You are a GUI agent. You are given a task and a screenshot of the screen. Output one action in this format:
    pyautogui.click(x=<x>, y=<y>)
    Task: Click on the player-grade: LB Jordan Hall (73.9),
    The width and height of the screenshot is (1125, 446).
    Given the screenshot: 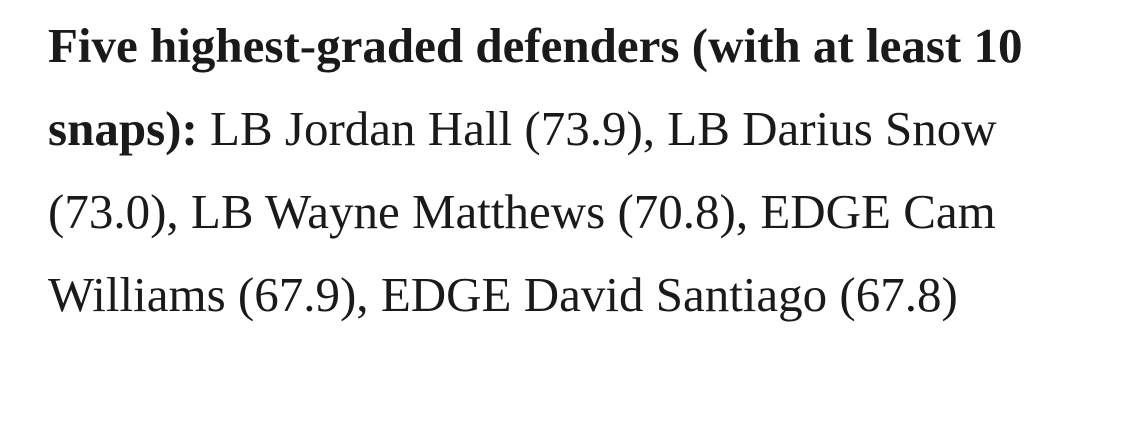 What is the action you would take?
    pyautogui.click(x=433, y=128)
    